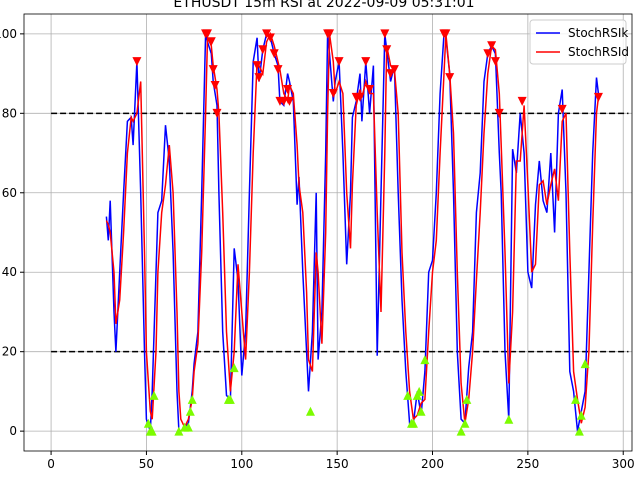 This screenshot has height=480, width=640. What do you see at coordinates (8, 34) in the screenshot?
I see `y-tick-label: 100` at bounding box center [8, 34].